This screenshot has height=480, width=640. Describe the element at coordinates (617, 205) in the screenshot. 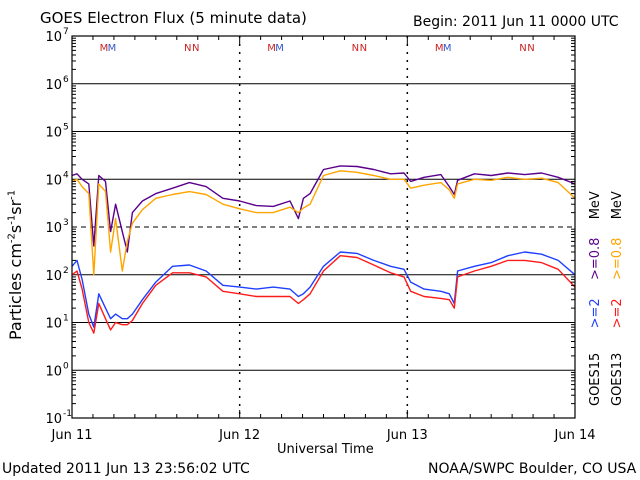

I see `legend-mev-2: MeV` at that location.